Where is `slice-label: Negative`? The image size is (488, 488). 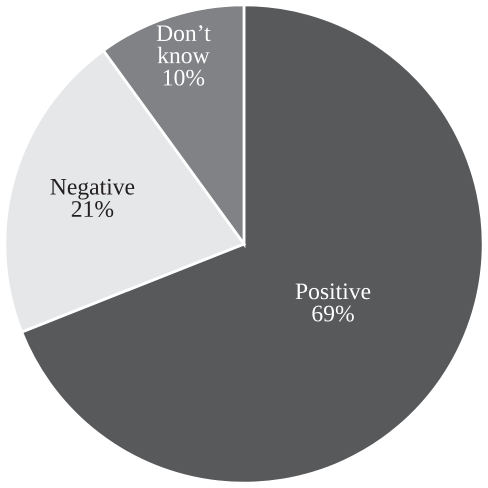 slice-label: Negative is located at coordinates (92, 189).